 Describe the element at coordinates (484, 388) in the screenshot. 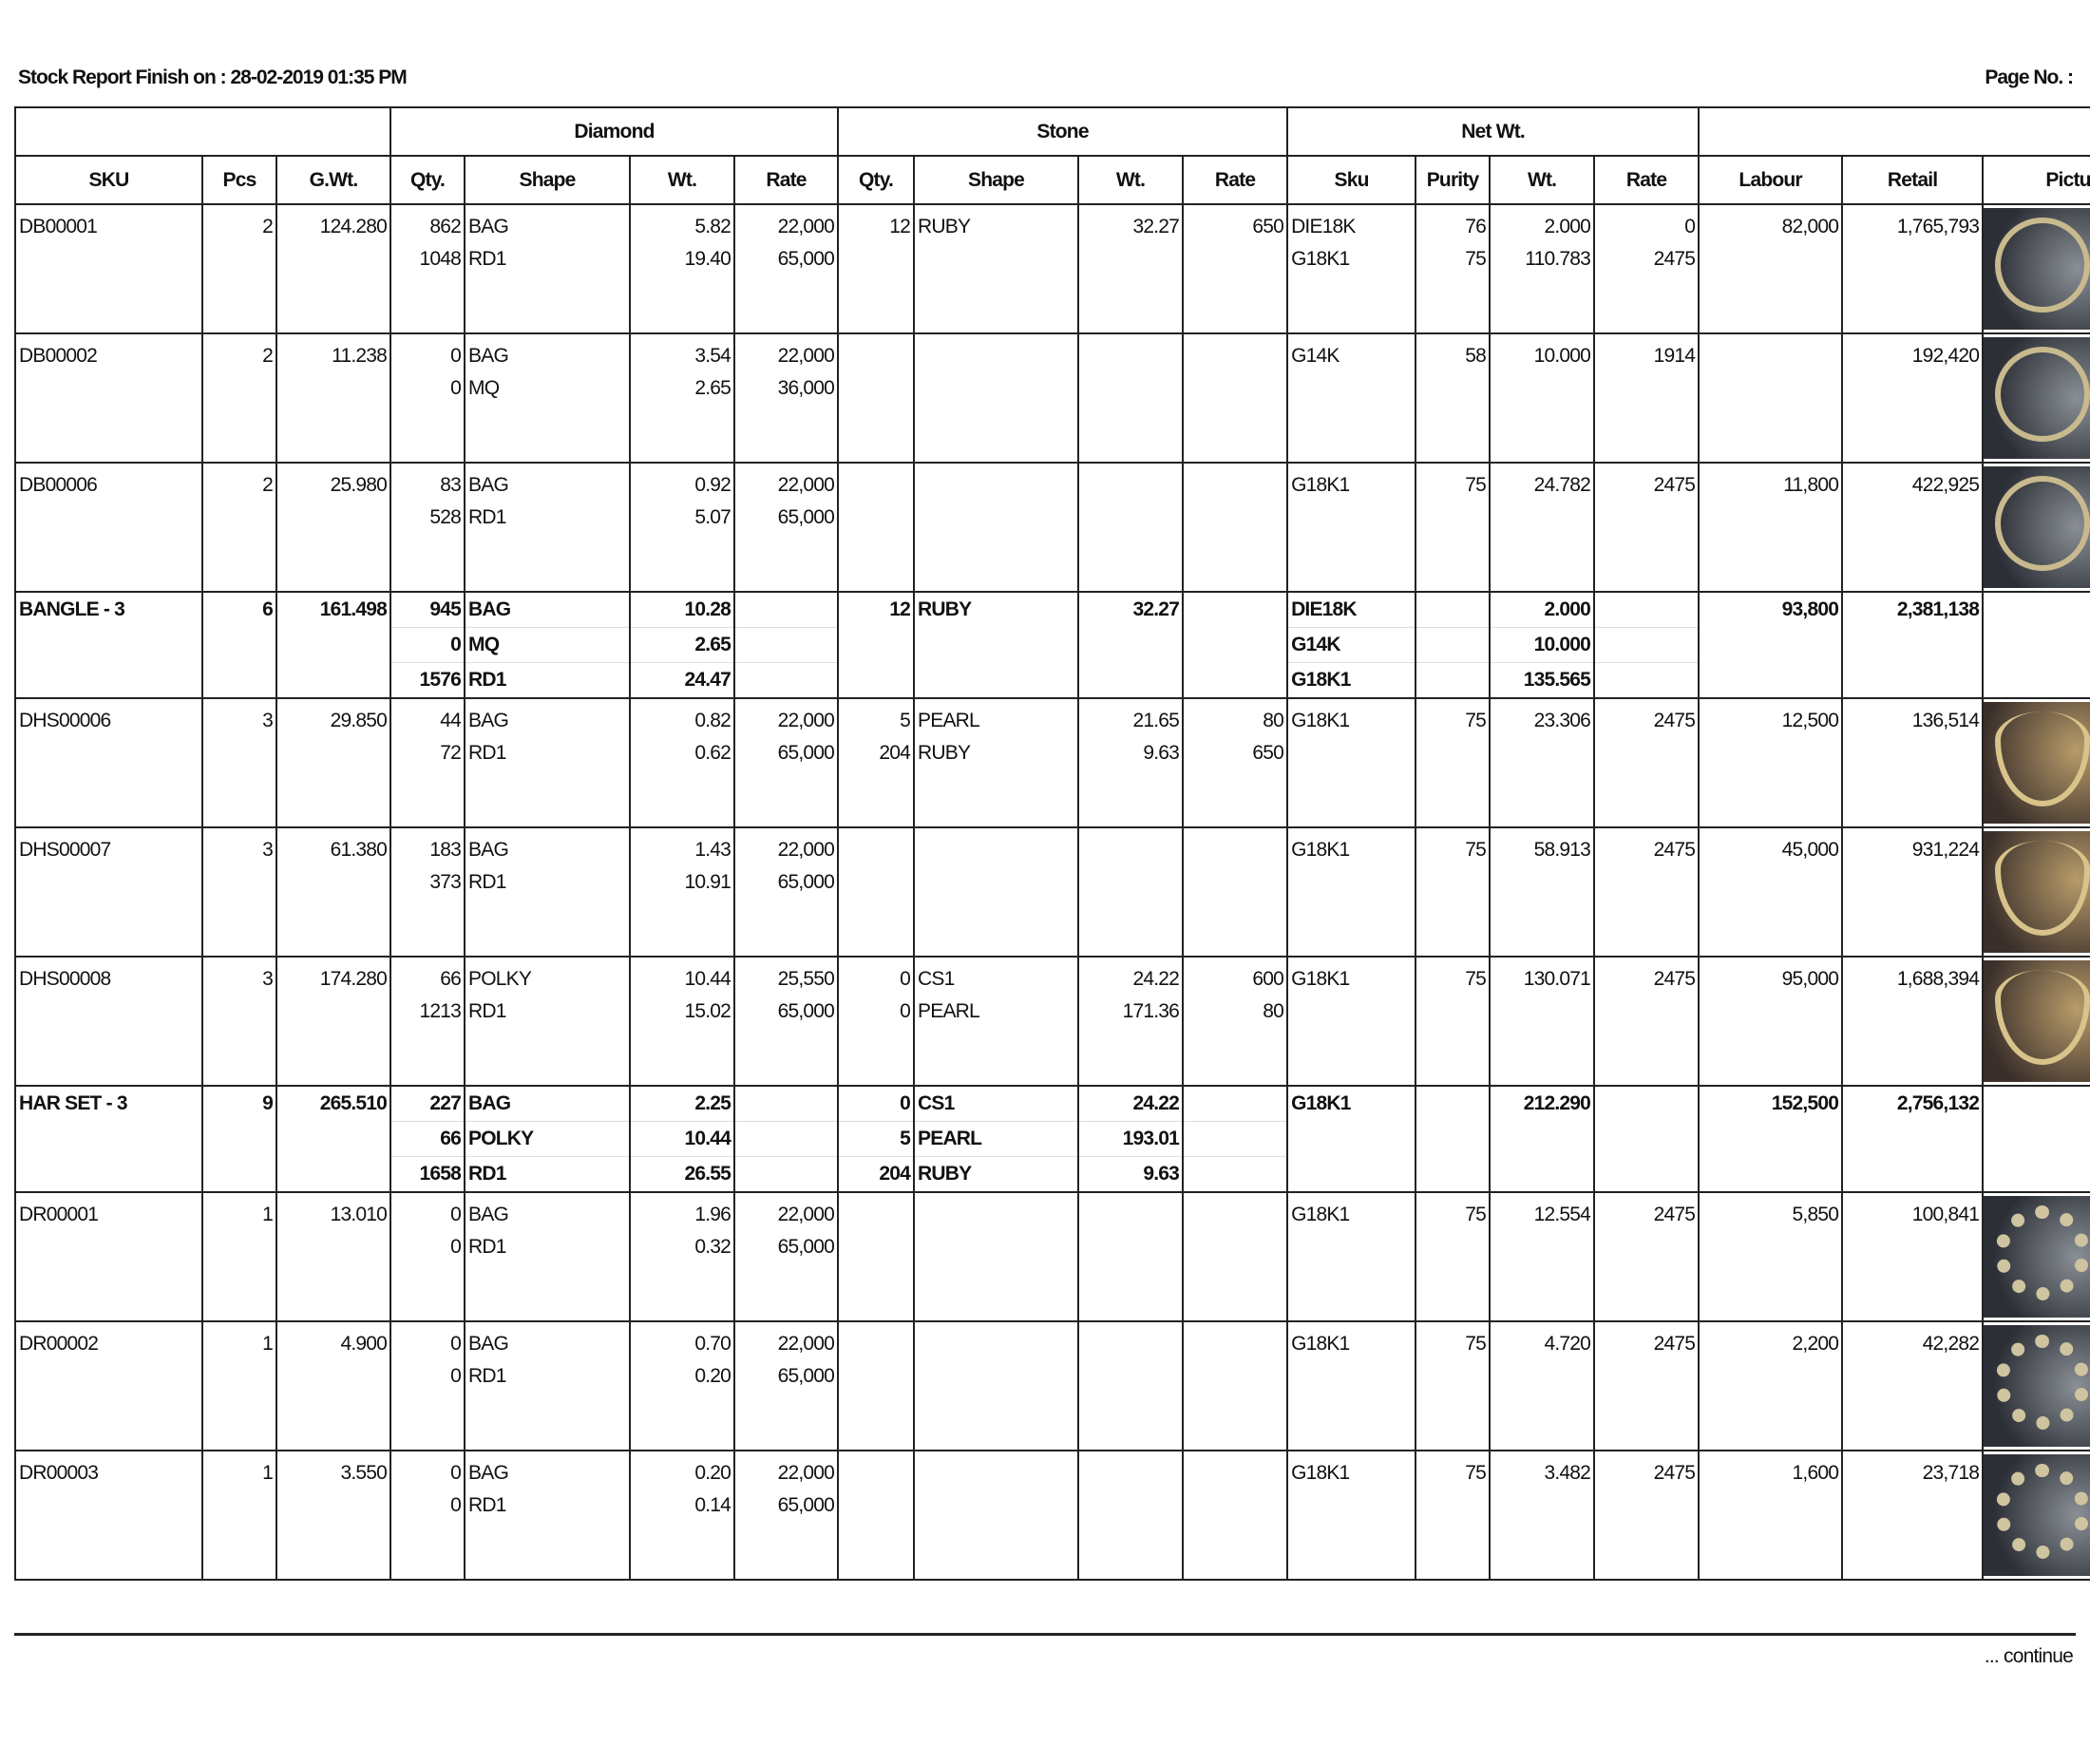

I see `diamond-shape-cell-value: MQ` at that location.